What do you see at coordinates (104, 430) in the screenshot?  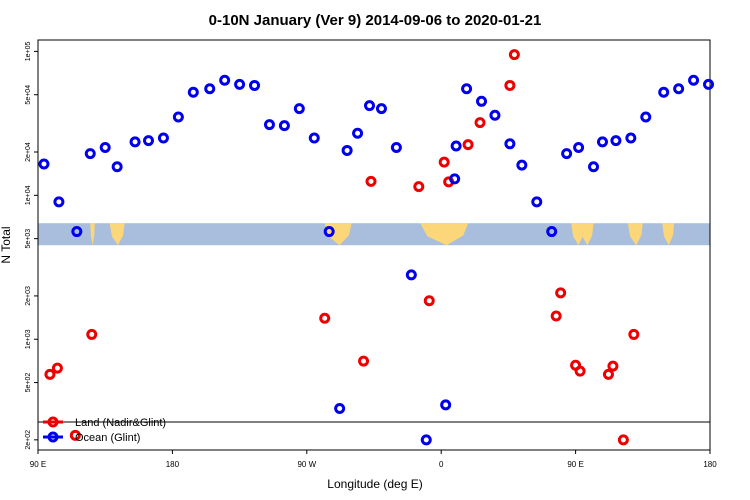 I see `legend: Land (Nadir&Glint) Ocean (Glint)` at bounding box center [104, 430].